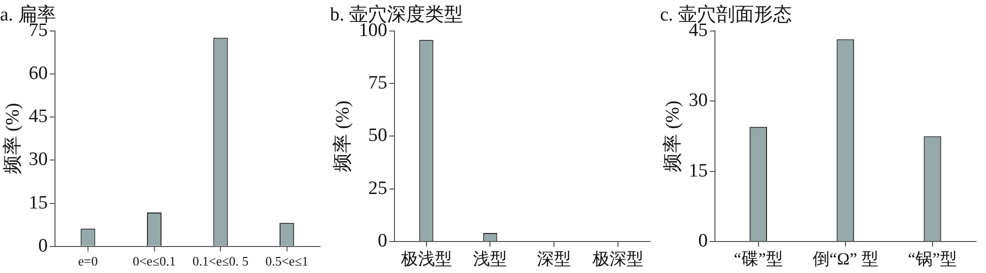  Describe the element at coordinates (286, 261) in the screenshot. I see `x-tick-label: 0.5<e≤1` at that location.